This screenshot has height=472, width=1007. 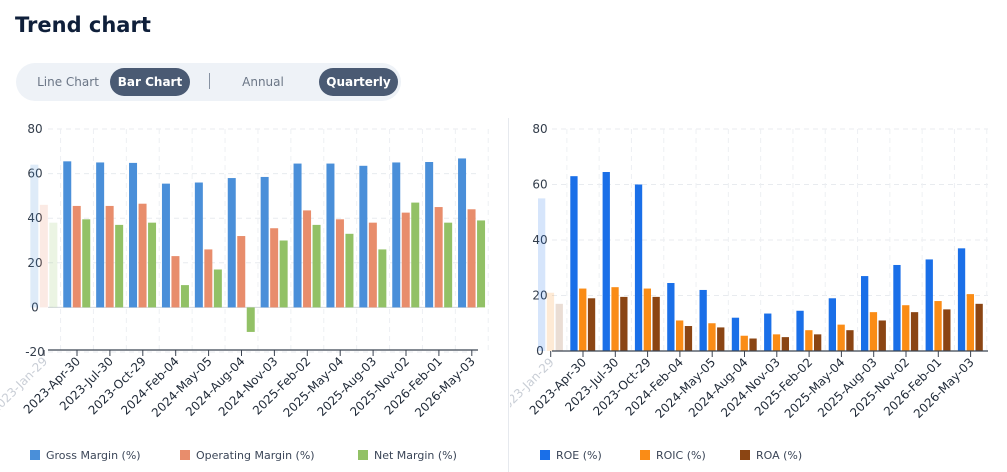 I want to click on toggle-separator, so click(x=209, y=81).